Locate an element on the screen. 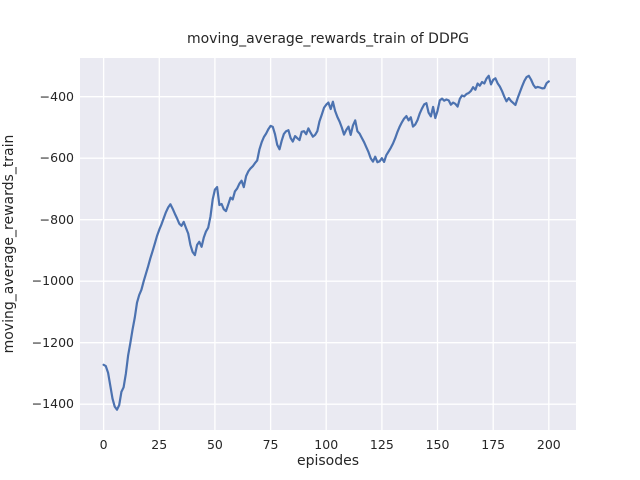  x-tick-label: 75 is located at coordinates (270, 444).